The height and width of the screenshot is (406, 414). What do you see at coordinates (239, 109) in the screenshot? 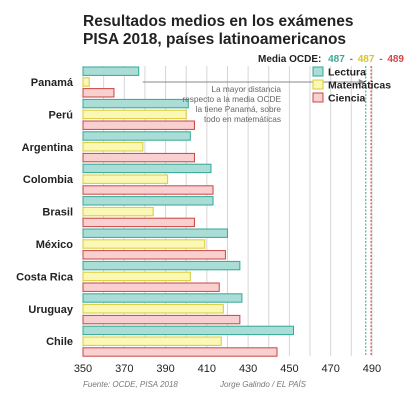
I see `annotation-line-3: la tiene Panamá, sobre` at bounding box center [239, 109].